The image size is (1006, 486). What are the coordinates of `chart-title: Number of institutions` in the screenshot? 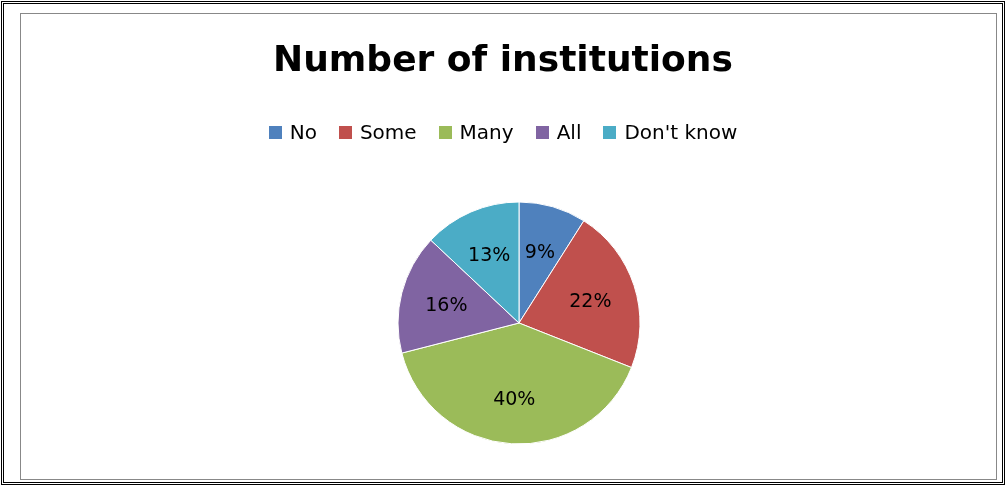 It's located at (503, 58).